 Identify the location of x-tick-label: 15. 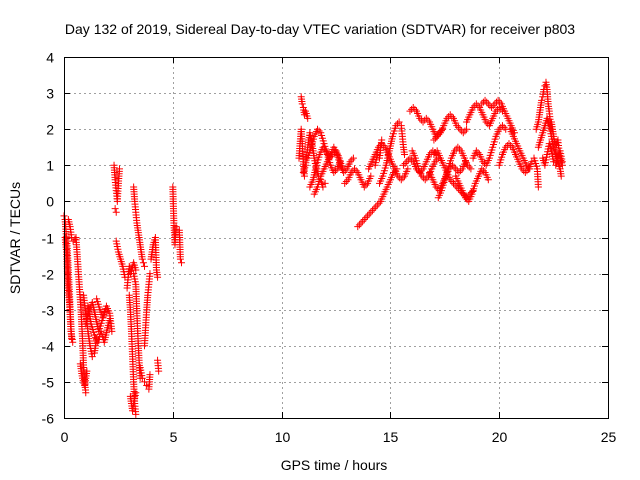
(391, 437).